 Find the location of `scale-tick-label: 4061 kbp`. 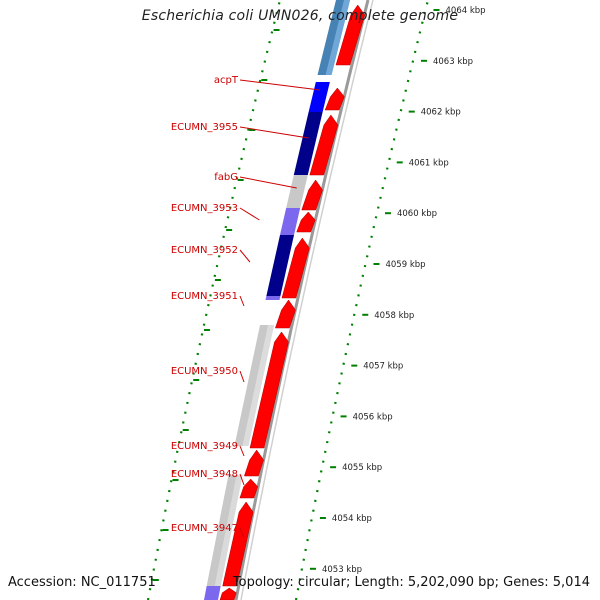

scale-tick-label: 4061 kbp is located at coordinates (429, 163).